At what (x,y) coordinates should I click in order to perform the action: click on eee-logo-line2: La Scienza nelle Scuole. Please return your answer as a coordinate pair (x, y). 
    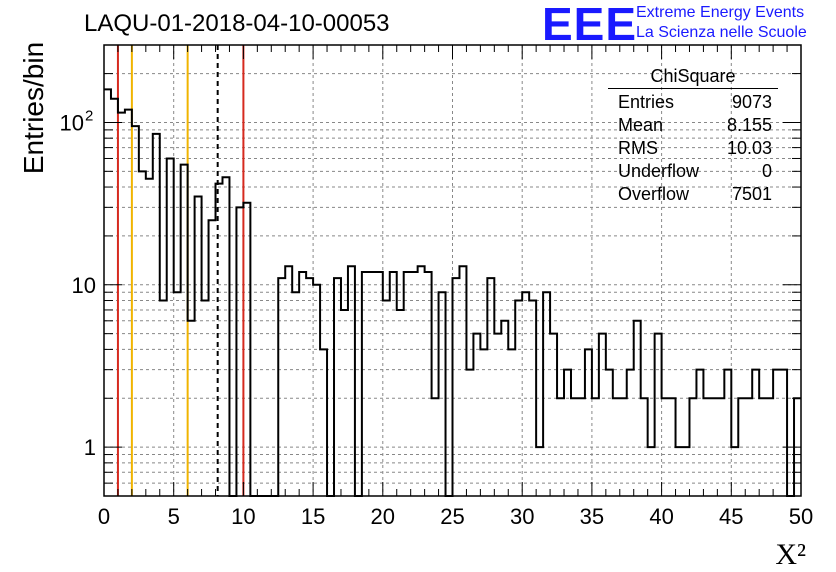
    Looking at the image, I should click on (721, 32).